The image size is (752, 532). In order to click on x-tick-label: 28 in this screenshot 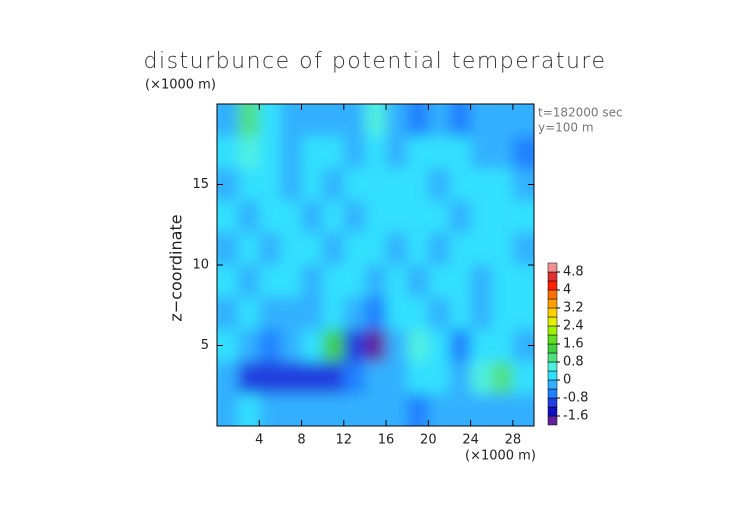, I will do `click(513, 440)`.